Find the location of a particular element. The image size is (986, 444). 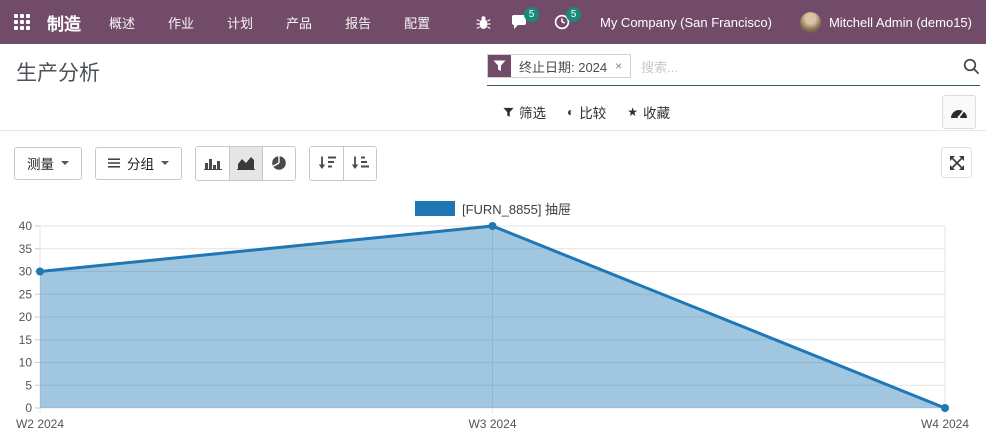

gauge-icon is located at coordinates (959, 114).